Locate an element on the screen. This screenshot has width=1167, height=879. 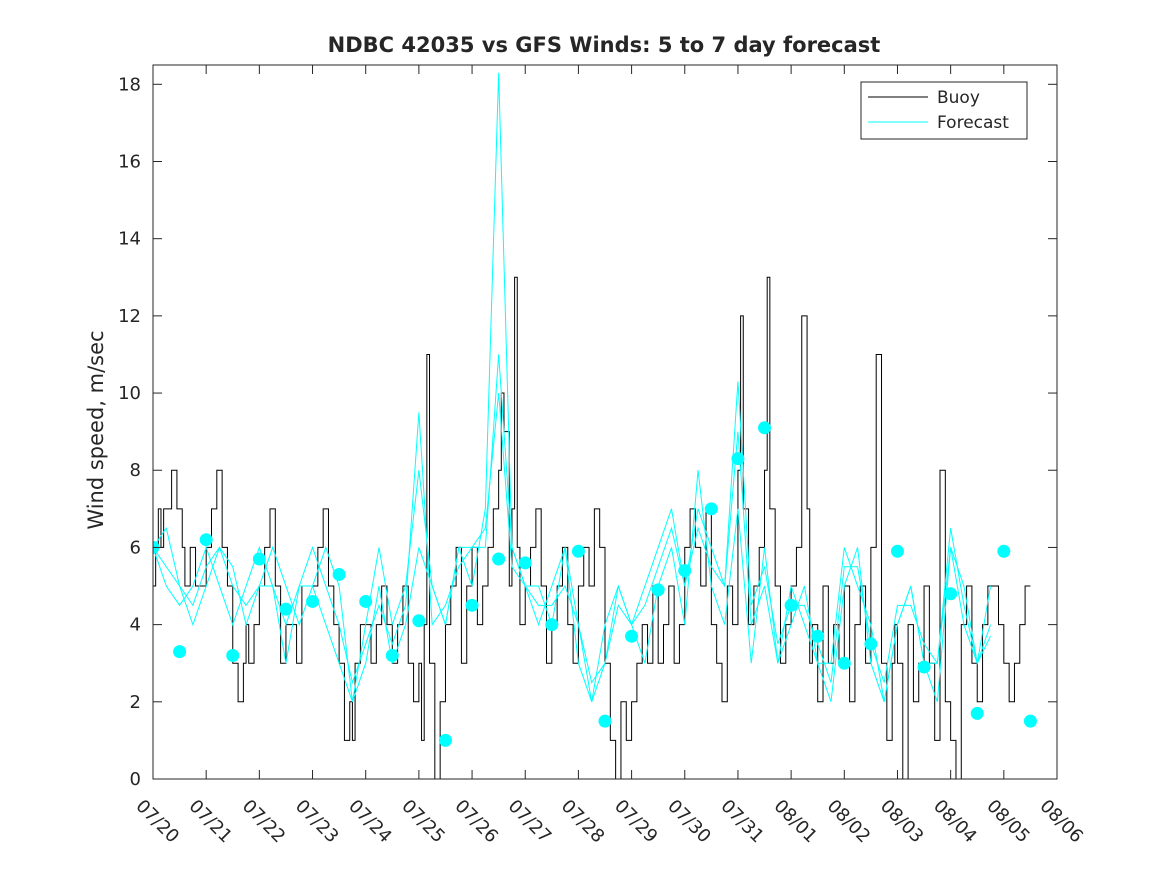
legend-label-forecast: Forecast is located at coordinates (973, 123).